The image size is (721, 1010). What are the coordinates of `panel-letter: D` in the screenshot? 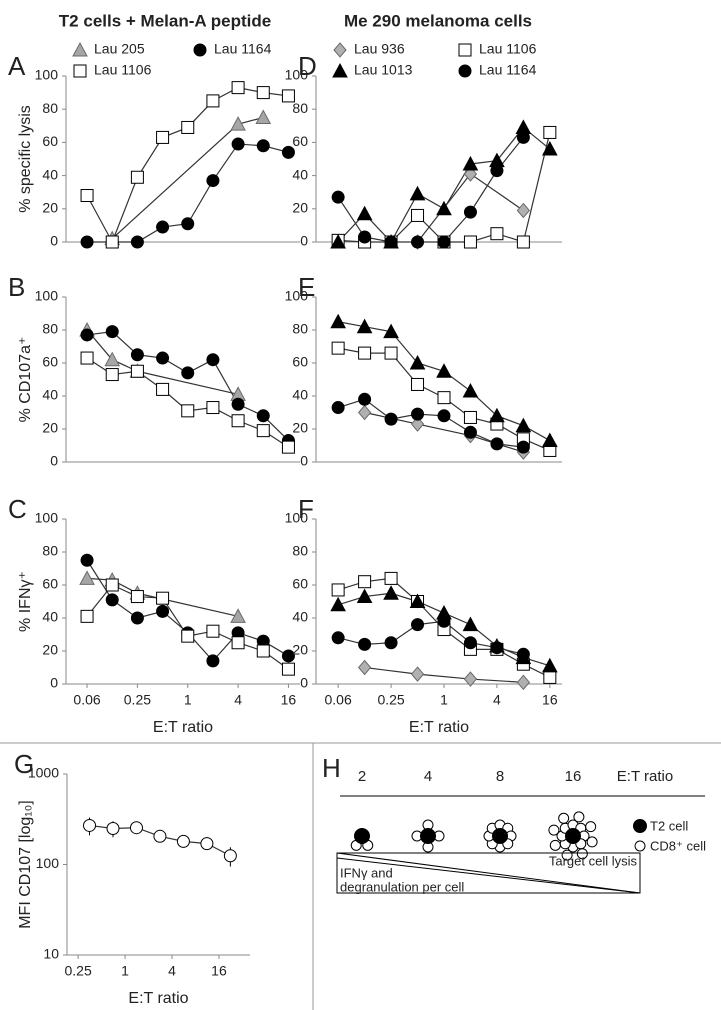 It's located at (307, 66).